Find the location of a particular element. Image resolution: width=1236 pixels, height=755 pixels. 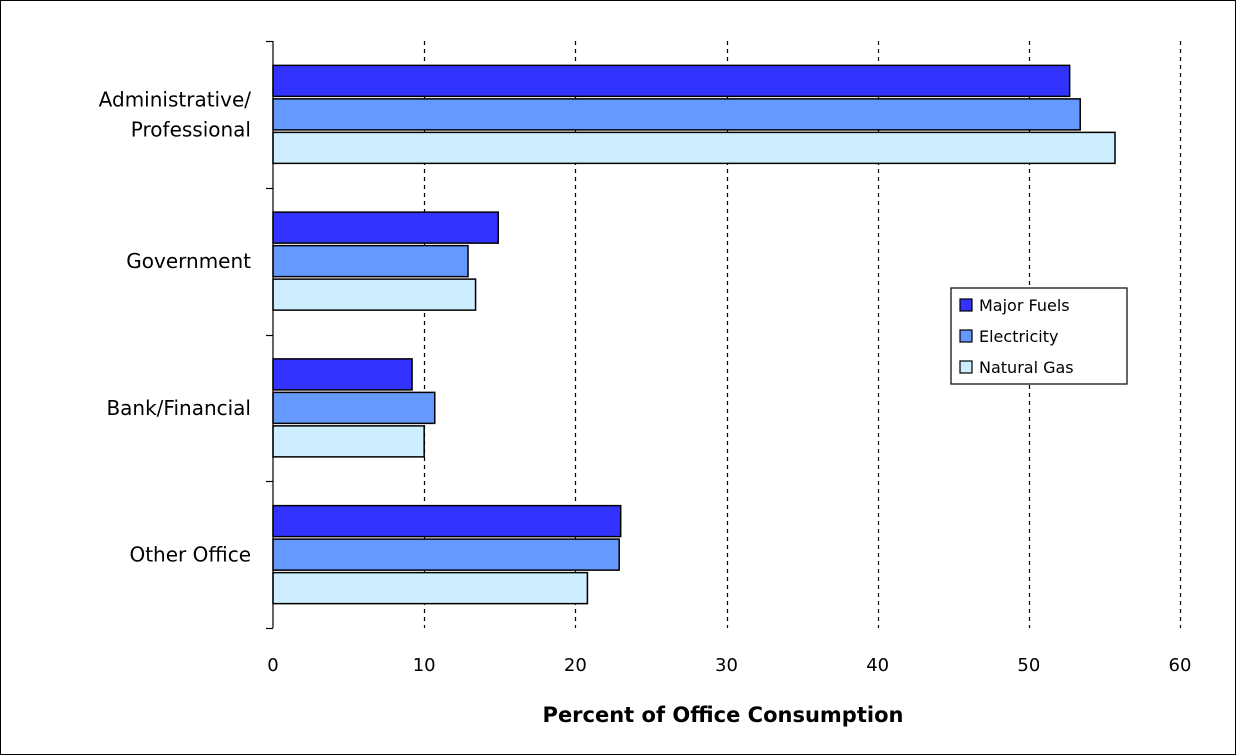

bar-bank-financial-electricity is located at coordinates (354, 407).